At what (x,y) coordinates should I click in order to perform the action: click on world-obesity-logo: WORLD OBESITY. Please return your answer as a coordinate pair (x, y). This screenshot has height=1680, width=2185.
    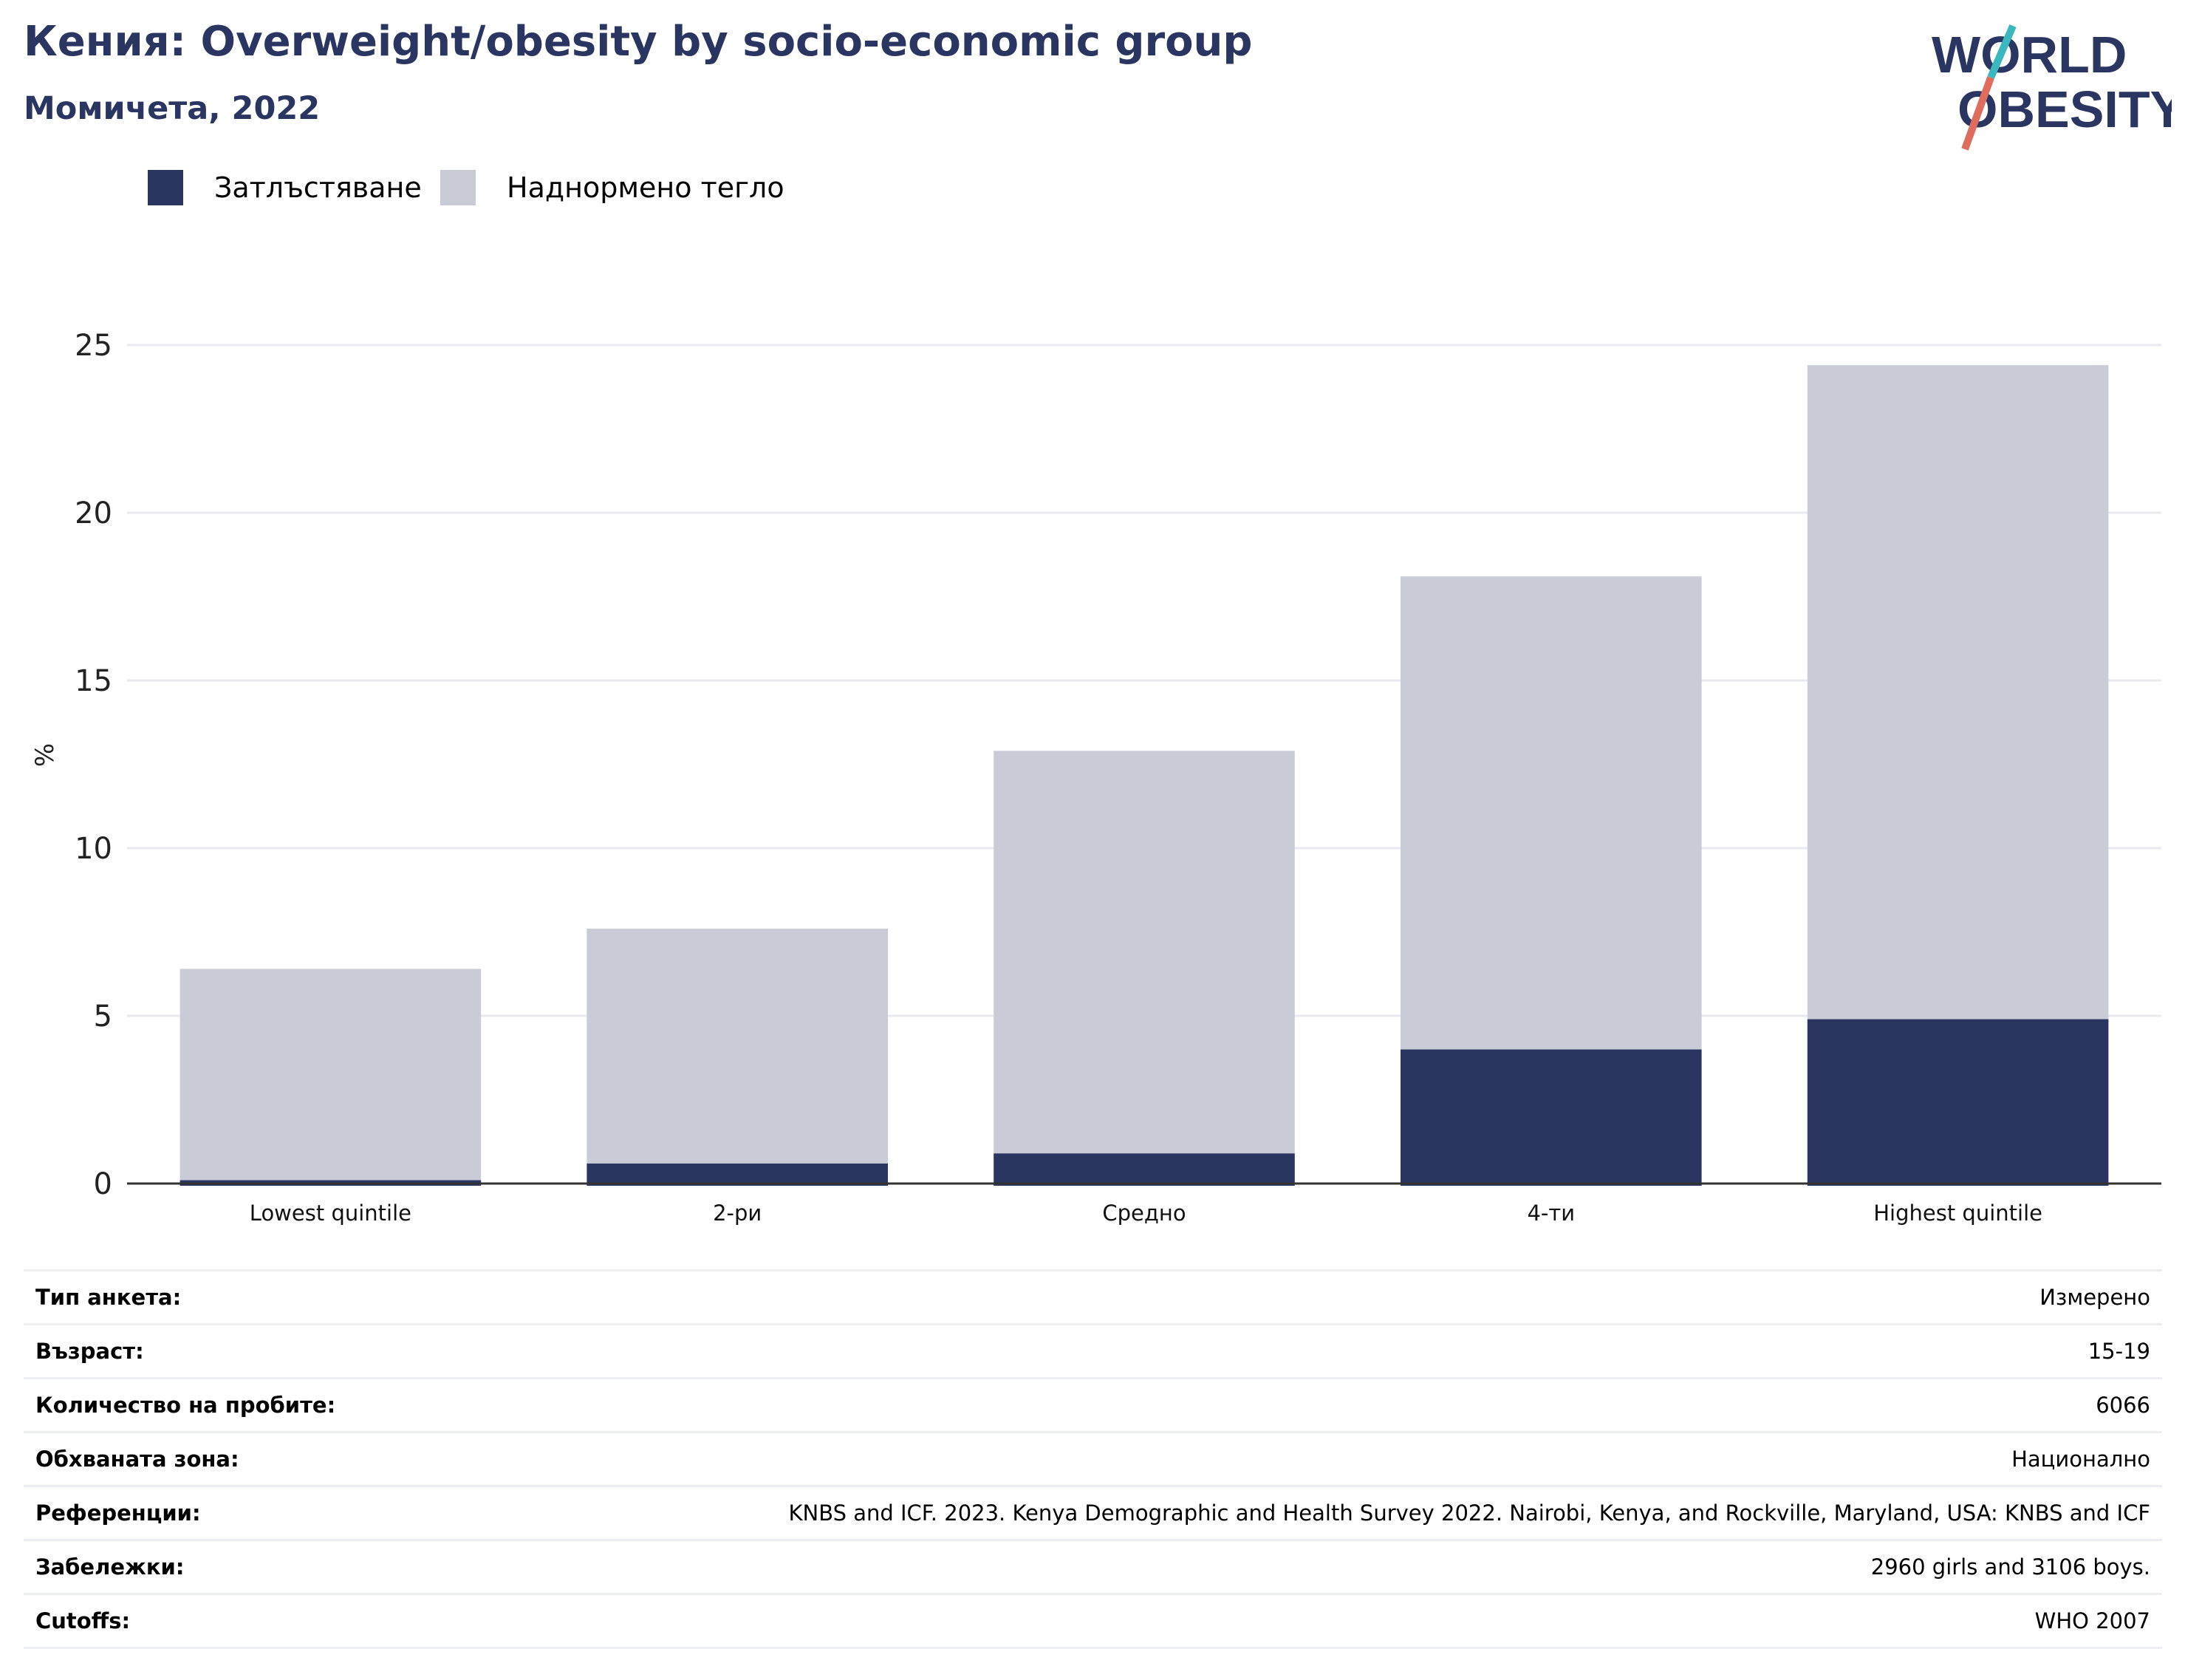
    Looking at the image, I should click on (2052, 87).